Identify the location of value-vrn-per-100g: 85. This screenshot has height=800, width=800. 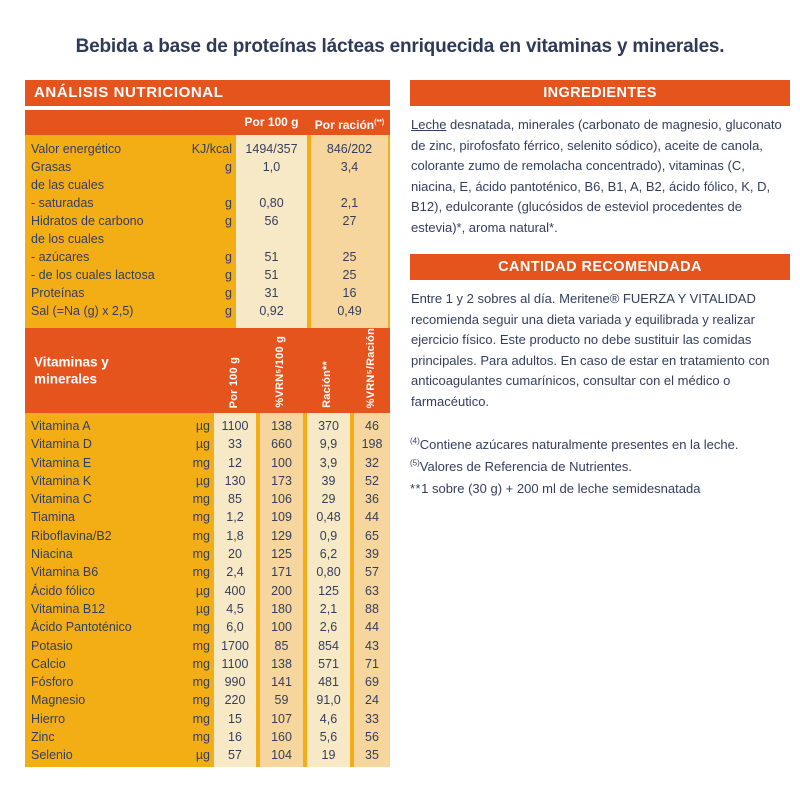
(281, 645).